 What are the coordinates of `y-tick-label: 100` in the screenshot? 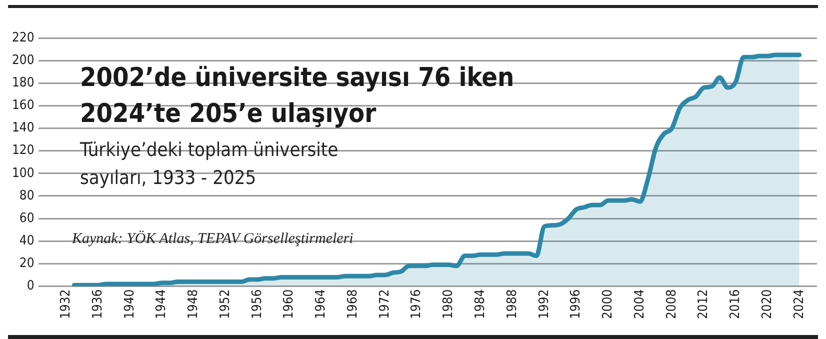 It's located at (23, 173).